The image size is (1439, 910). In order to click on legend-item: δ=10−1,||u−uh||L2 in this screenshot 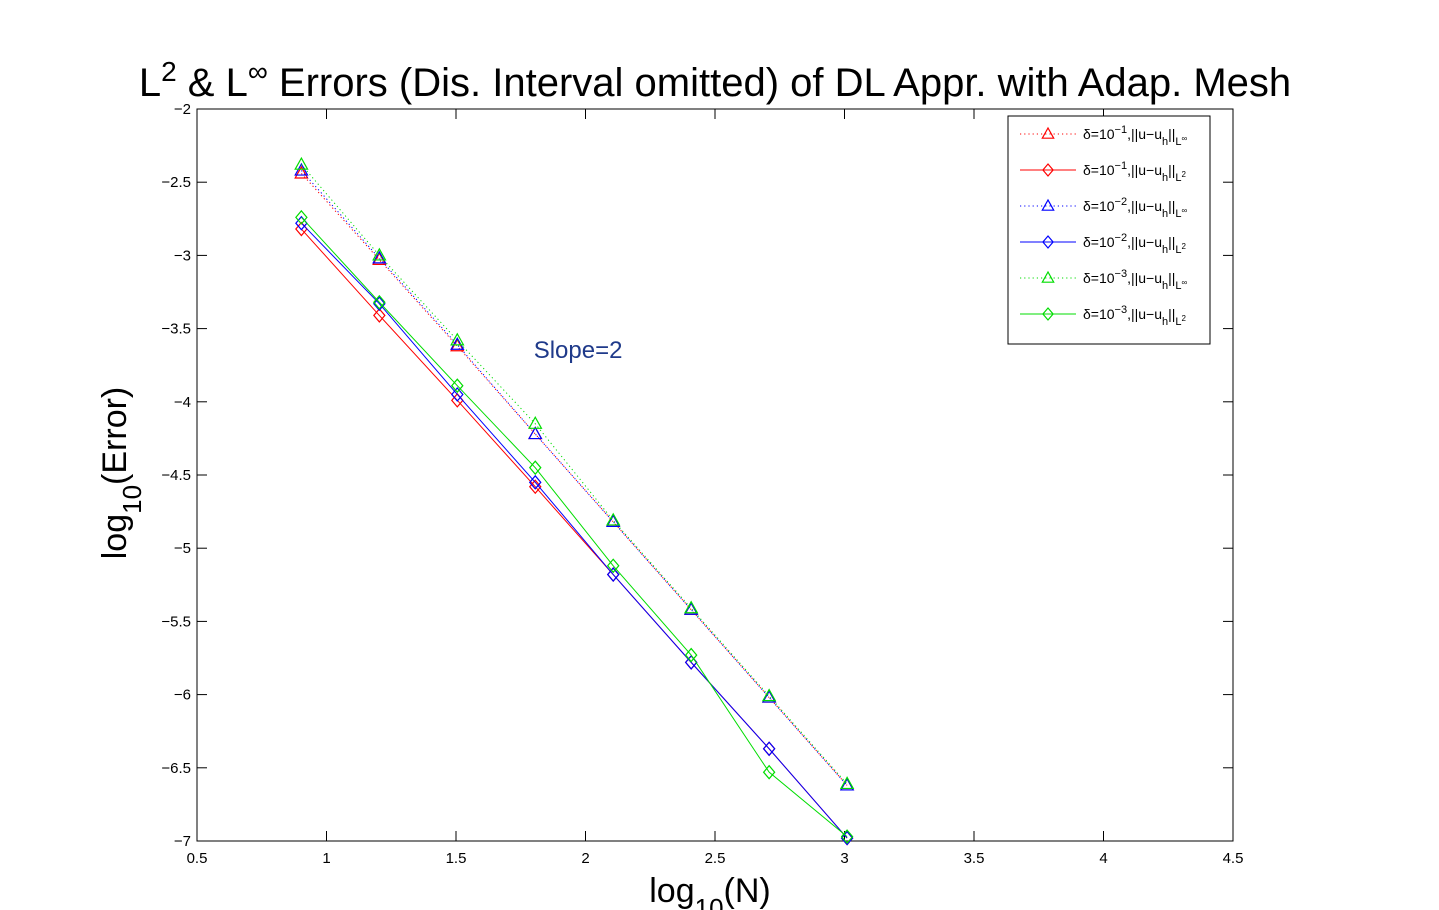, I will do `click(1103, 172)`.